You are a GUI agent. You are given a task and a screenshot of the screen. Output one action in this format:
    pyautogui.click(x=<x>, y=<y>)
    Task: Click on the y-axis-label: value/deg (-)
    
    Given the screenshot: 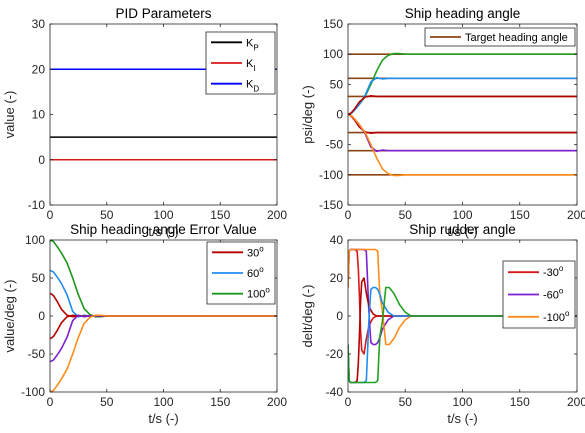 What is the action you would take?
    pyautogui.click(x=9, y=316)
    